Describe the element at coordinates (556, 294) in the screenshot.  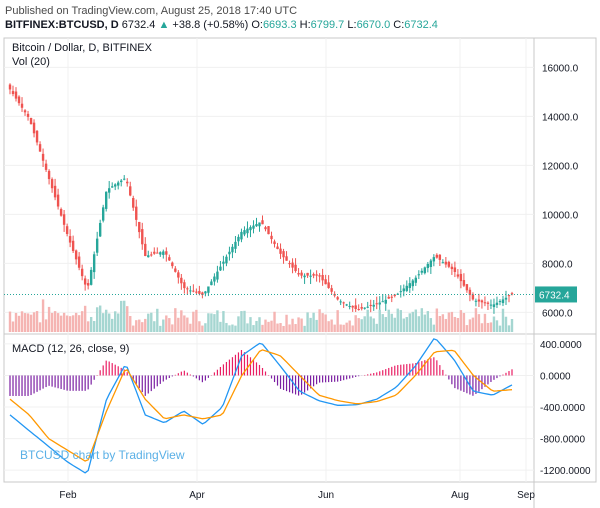
I see `last-price-badge` at that location.